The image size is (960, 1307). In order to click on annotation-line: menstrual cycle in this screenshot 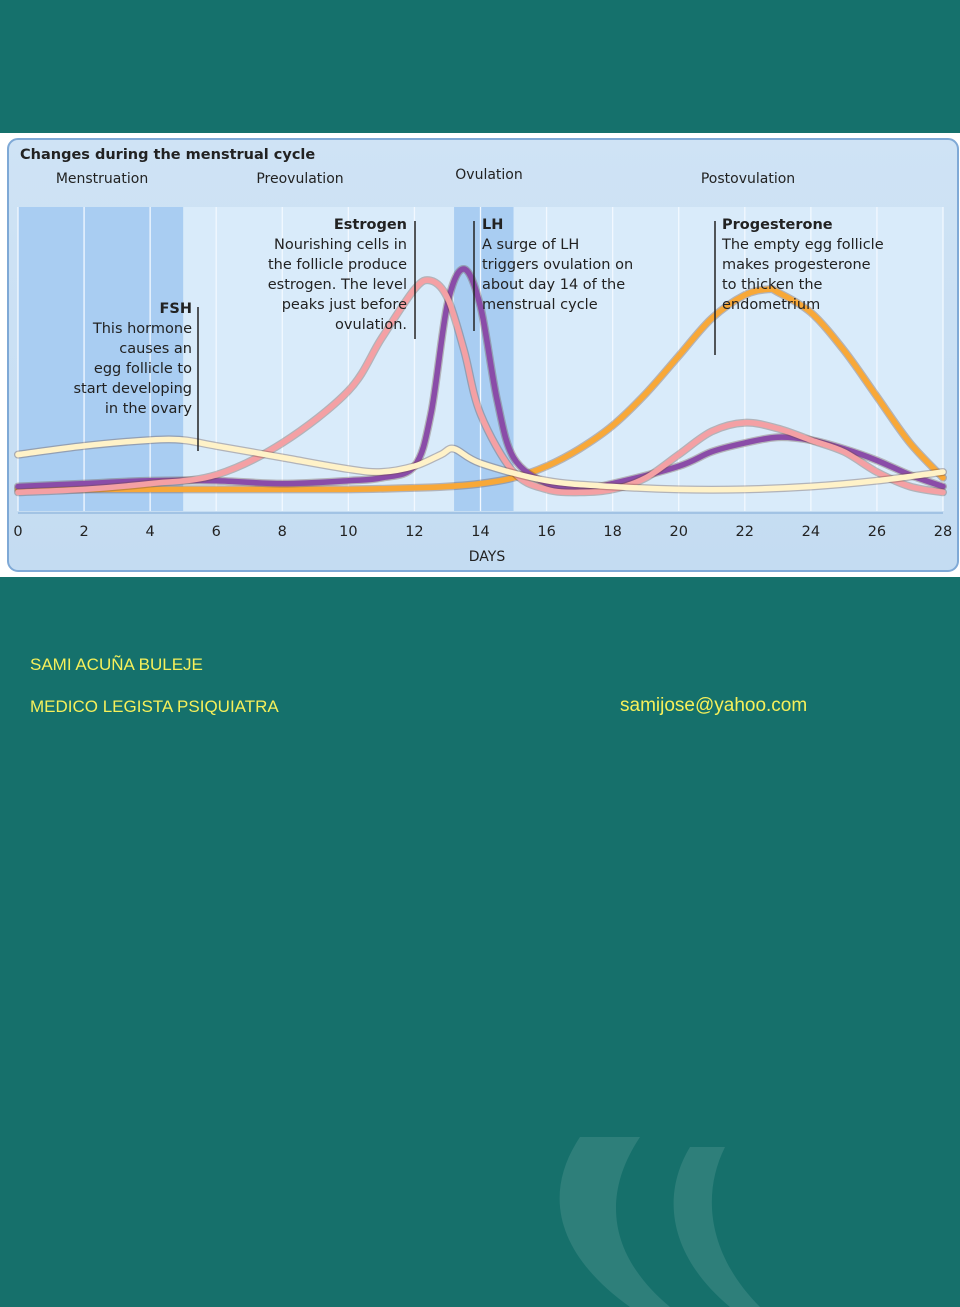, I will do `click(540, 305)`.